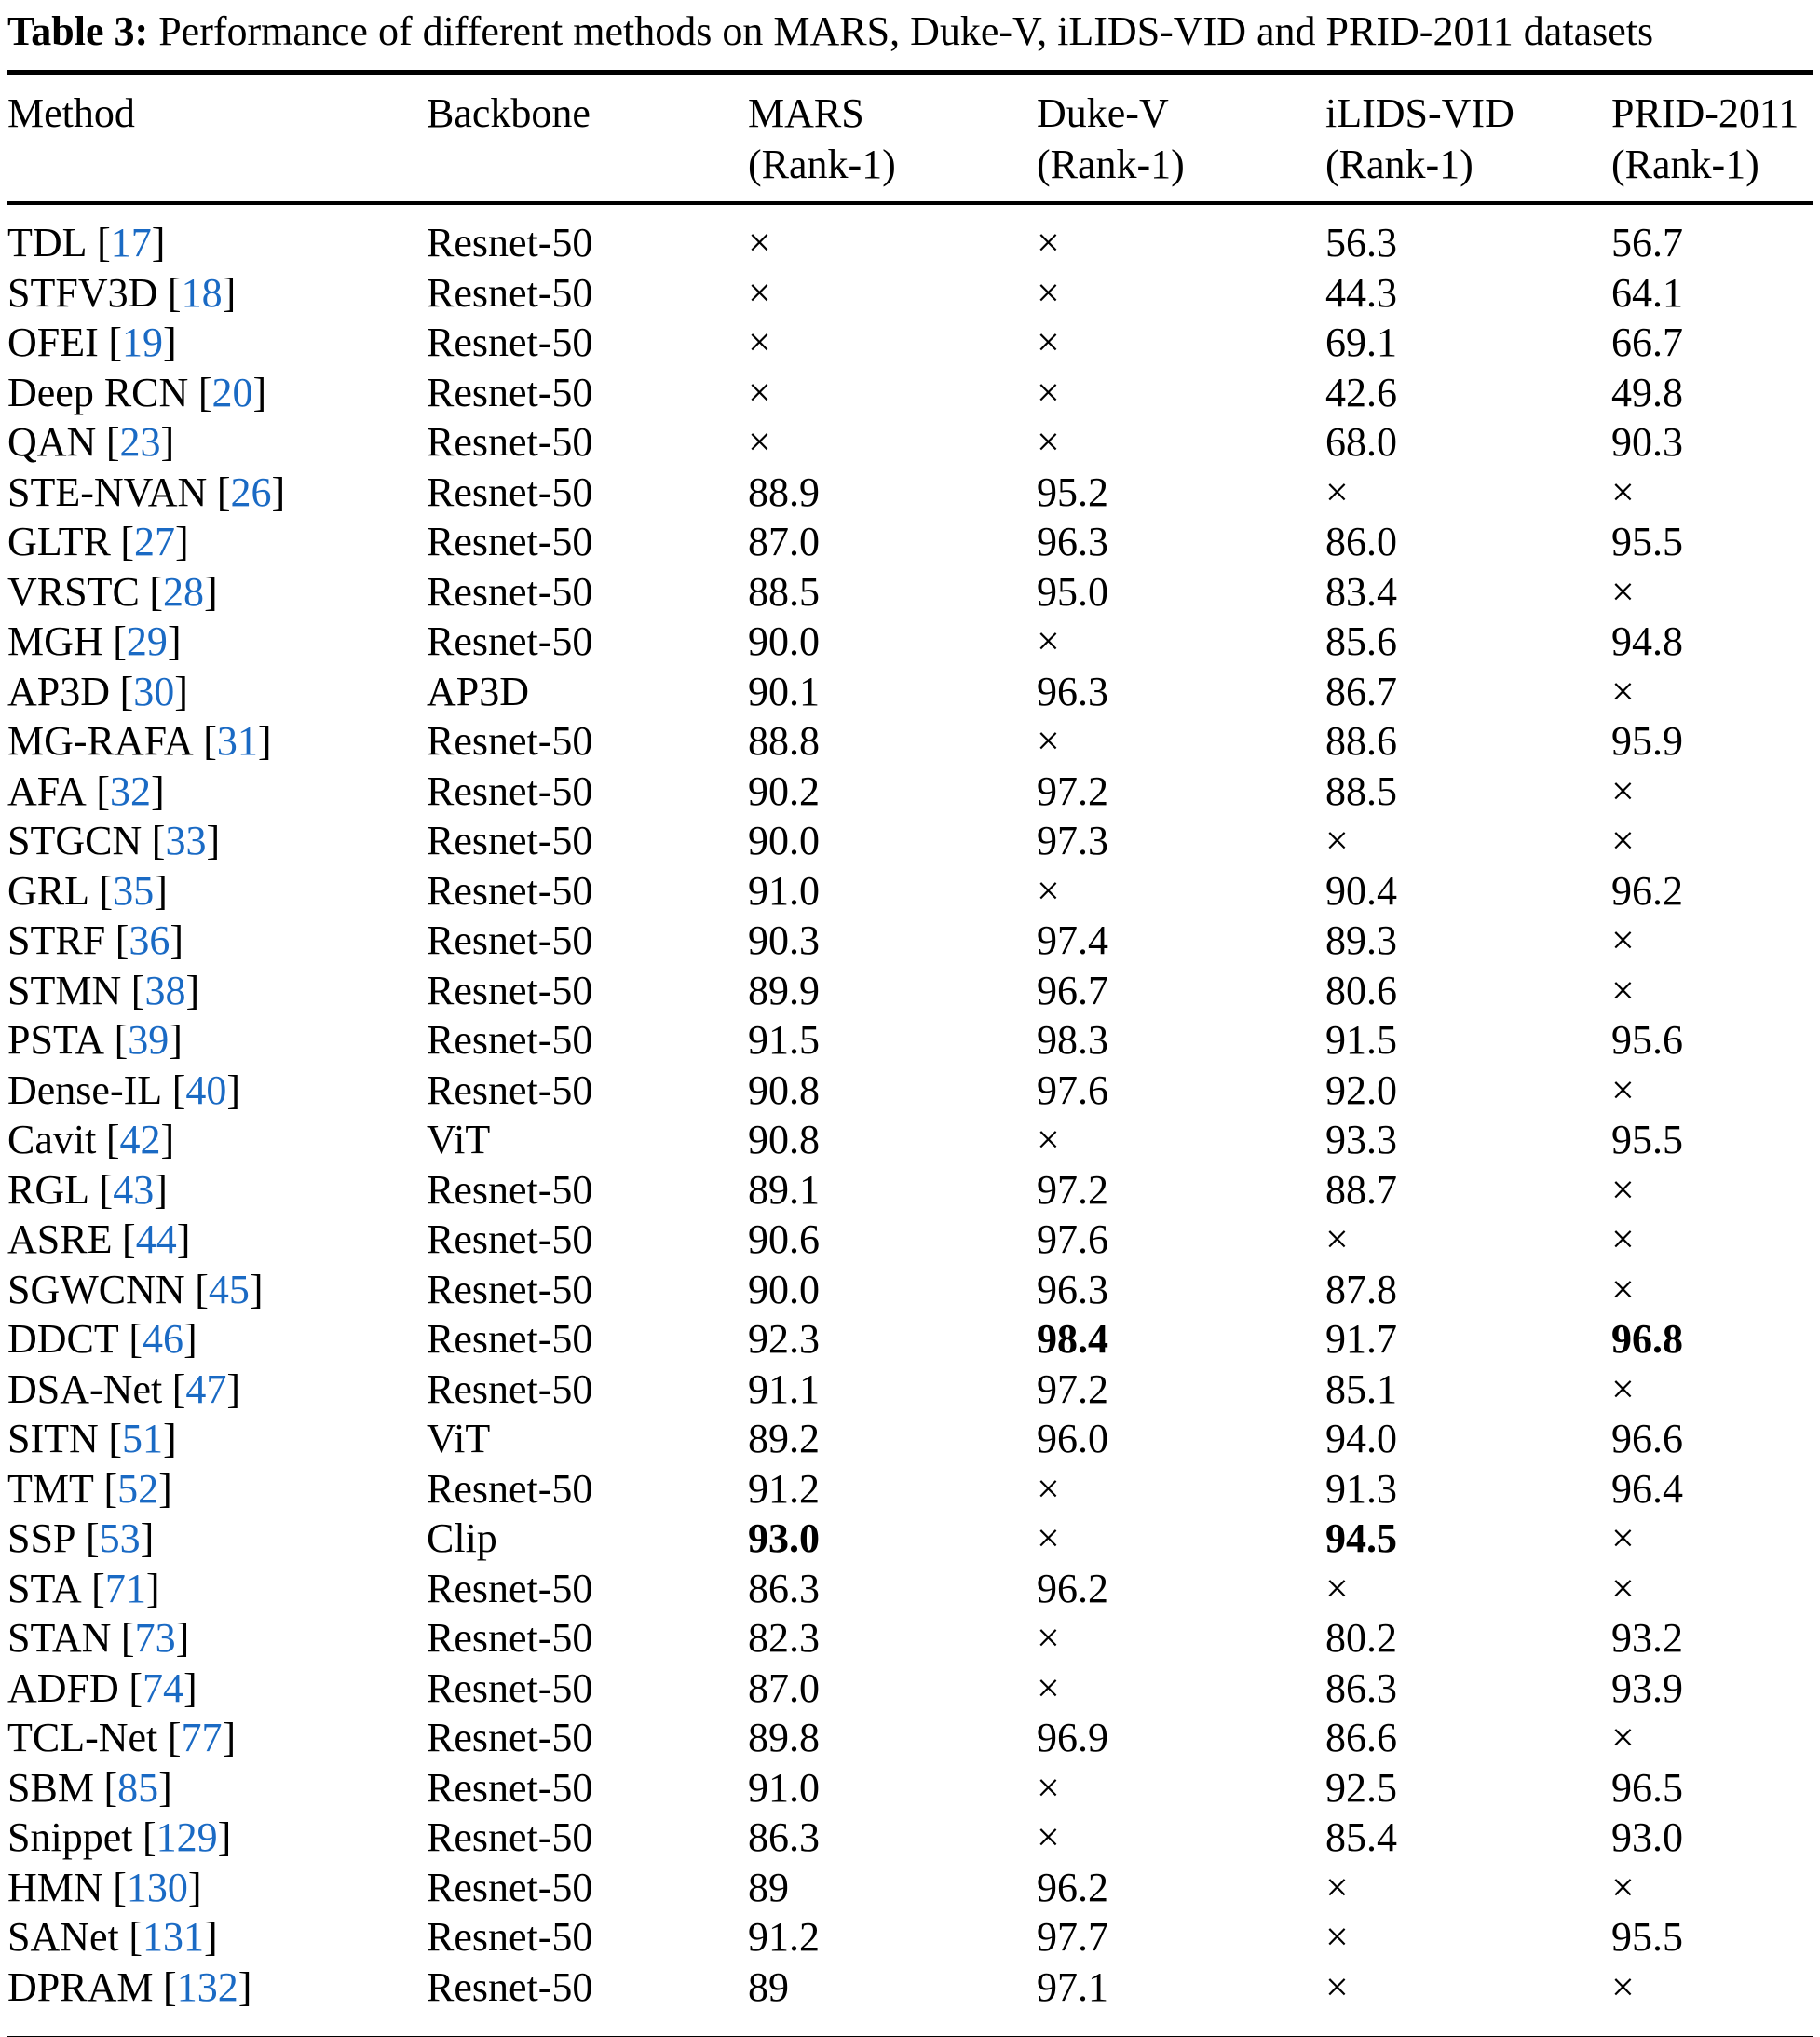 This screenshot has width=1820, height=2037. What do you see at coordinates (910, 542) in the screenshot?
I see `table-row: GLTR [27] Resnet-50 87.0 96.3 86.0 95.5` at bounding box center [910, 542].